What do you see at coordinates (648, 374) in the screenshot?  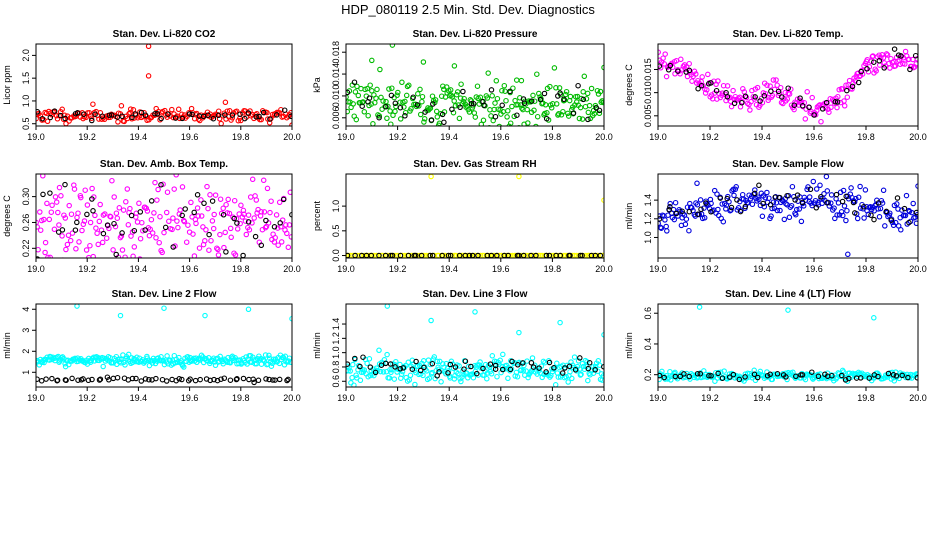 I see `y-tick-label: 0.2` at bounding box center [648, 374].